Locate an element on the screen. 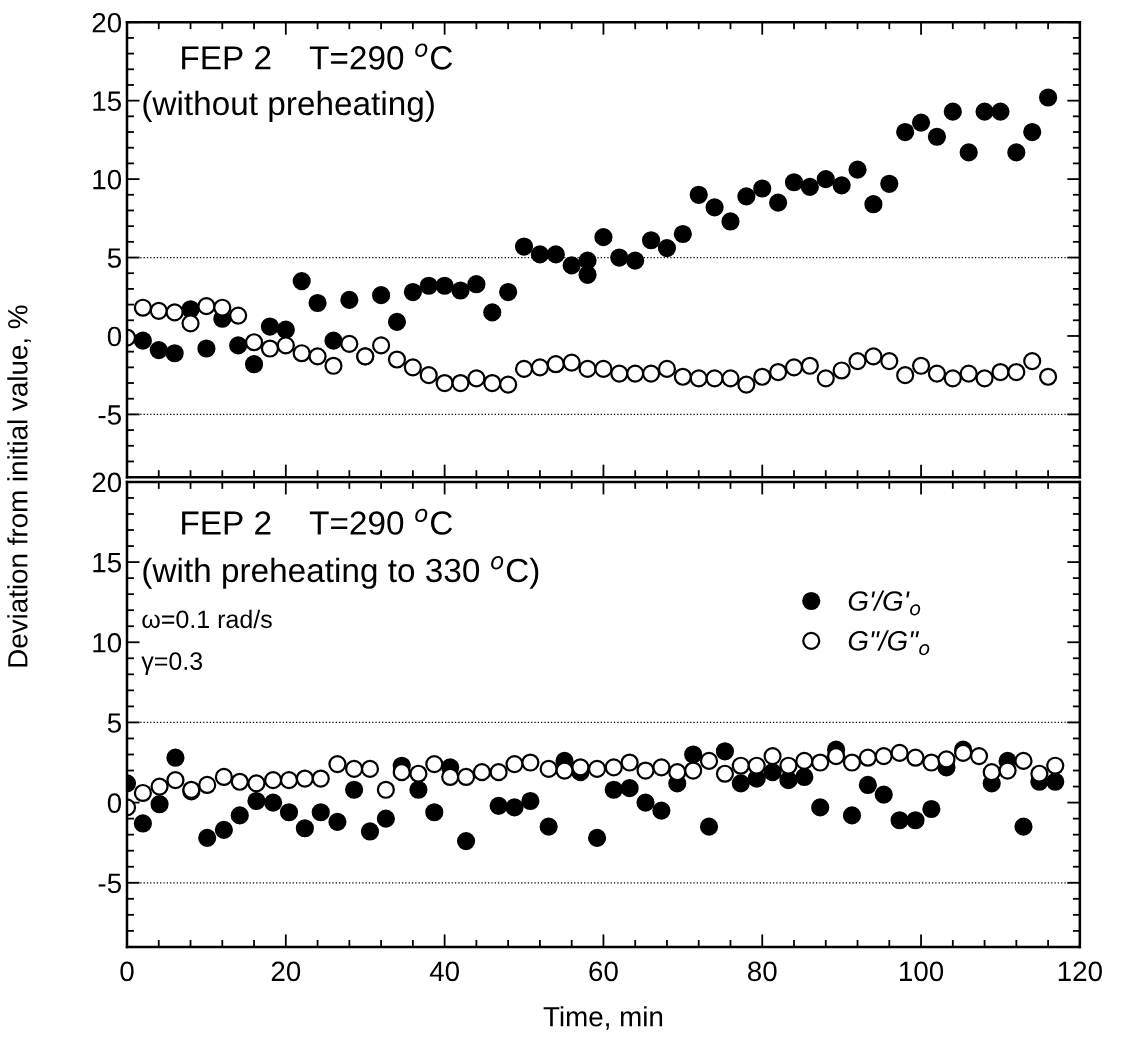  x-tick-label: 40 is located at coordinates (444, 971).